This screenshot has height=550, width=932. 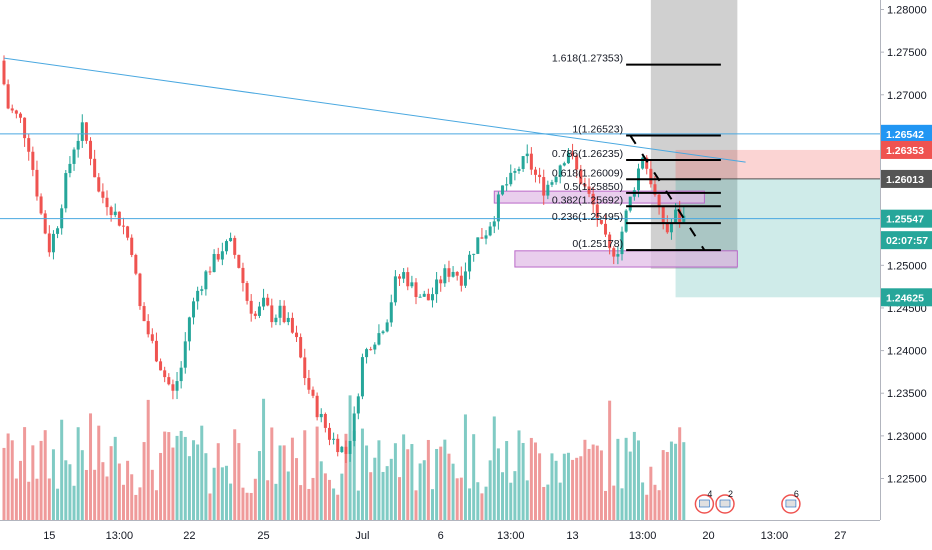 I want to click on fib-level-label: 0.5(1.25850), so click(x=594, y=187).